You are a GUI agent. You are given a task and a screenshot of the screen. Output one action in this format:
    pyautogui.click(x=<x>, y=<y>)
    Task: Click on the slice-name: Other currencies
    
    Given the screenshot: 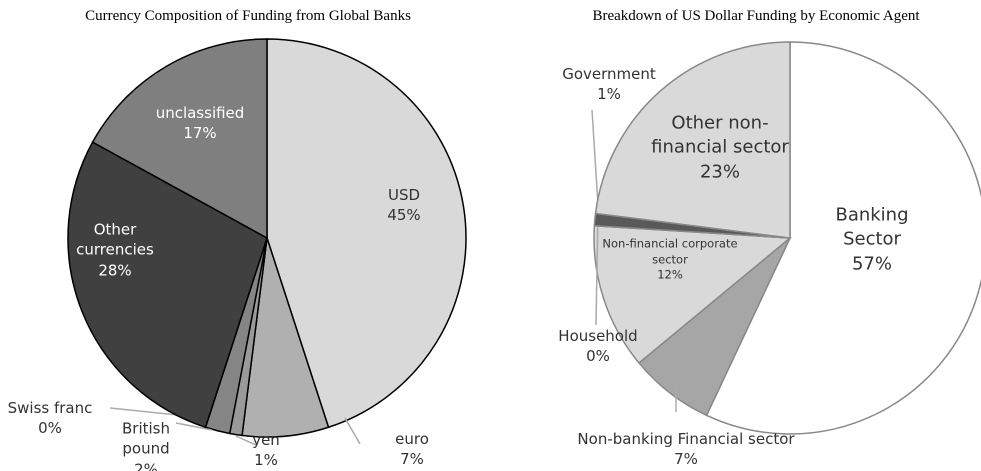 What is the action you would take?
    pyautogui.click(x=115, y=239)
    